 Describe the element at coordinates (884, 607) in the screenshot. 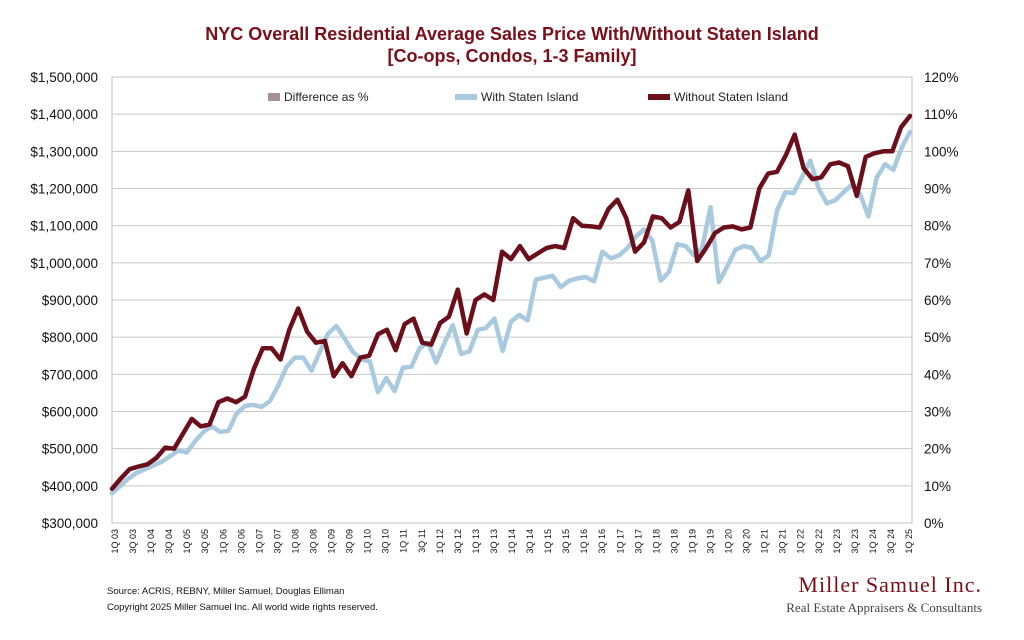

I see `logo-tagline: Real Estate Appraisers & Consultants` at that location.